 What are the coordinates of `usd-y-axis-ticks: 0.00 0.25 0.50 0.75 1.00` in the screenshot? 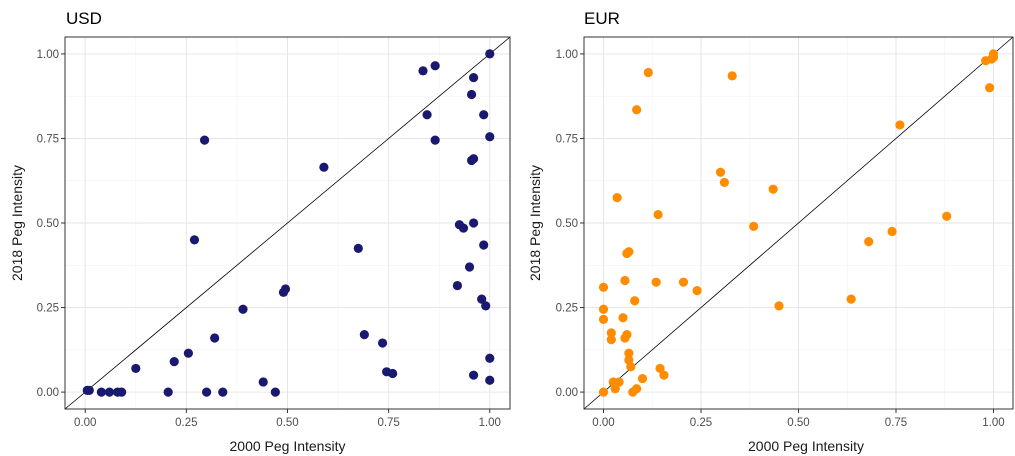 It's located at (51, 224).